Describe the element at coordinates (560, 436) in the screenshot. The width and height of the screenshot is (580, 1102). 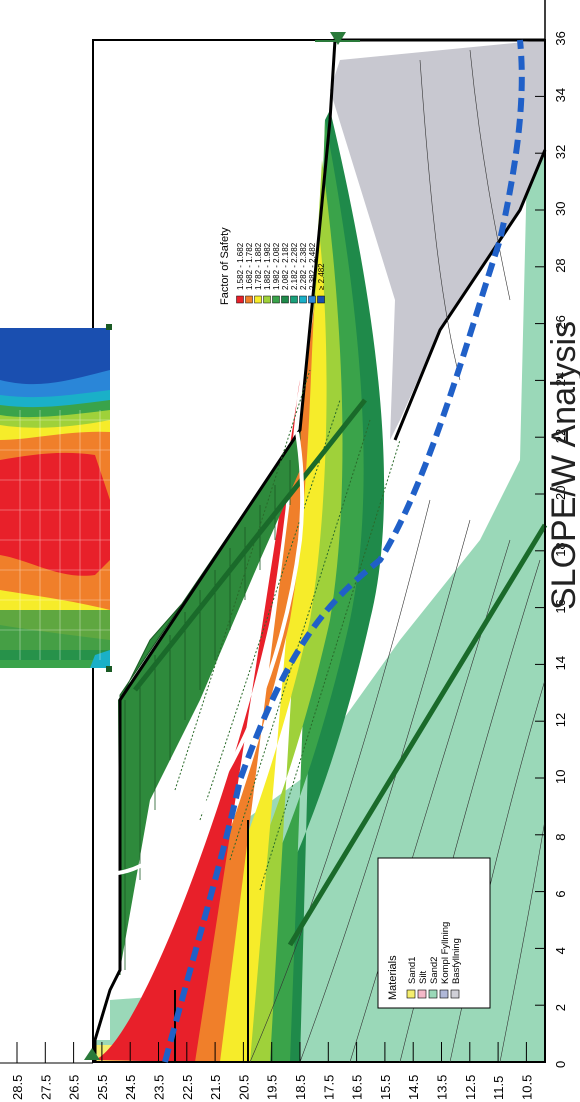
I see `distance-tick-label: 22` at that location.